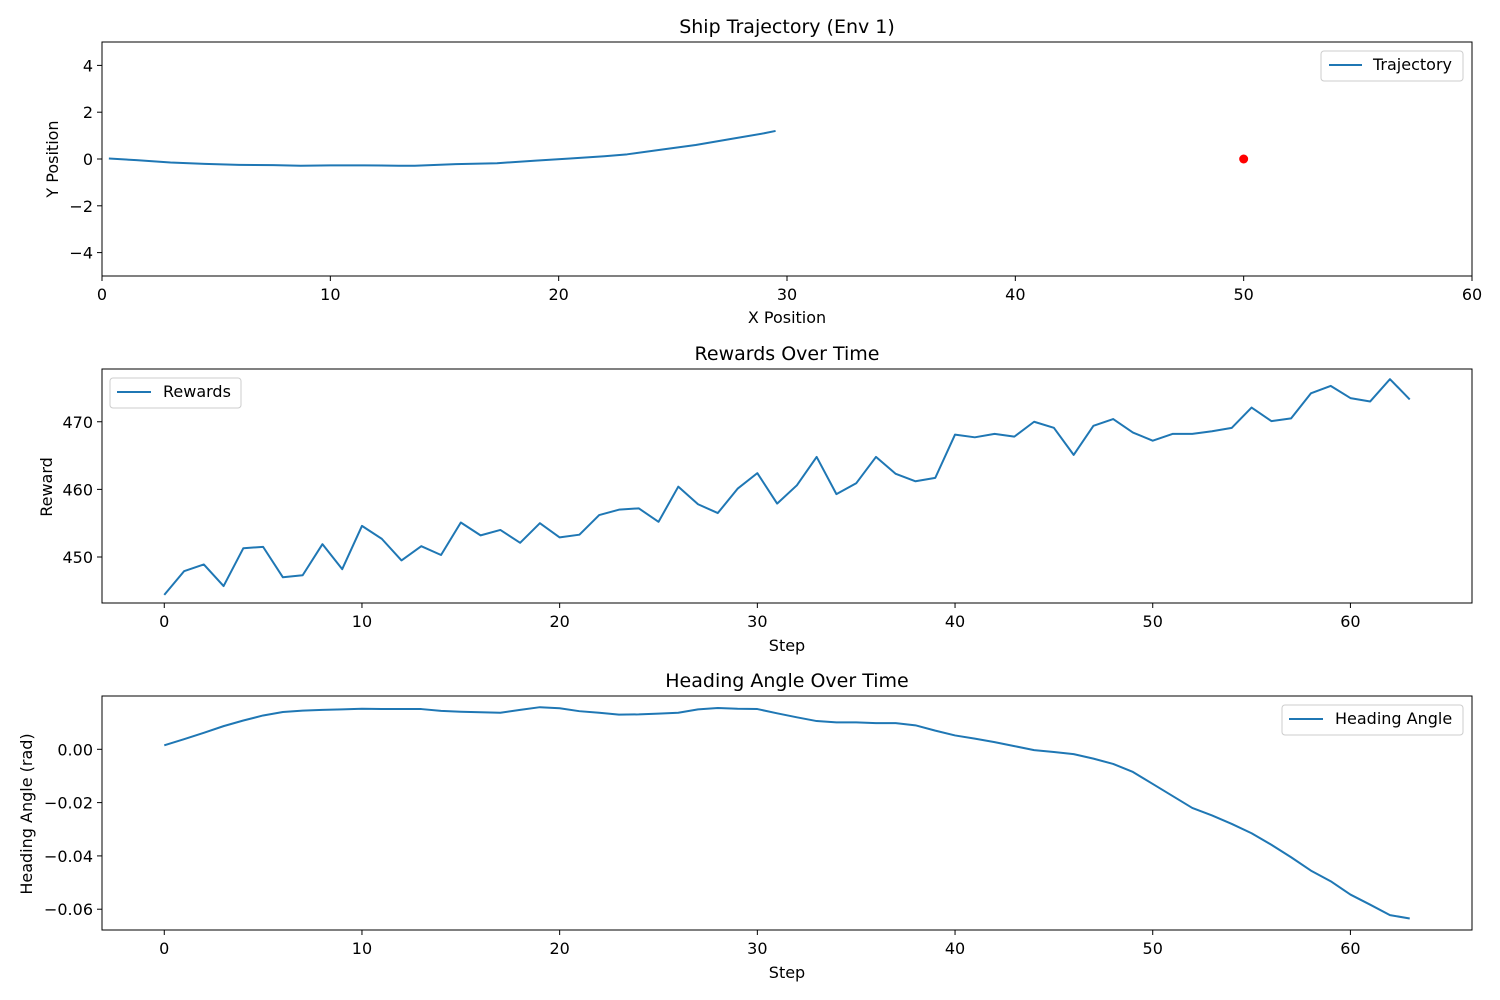 The height and width of the screenshot is (1000, 1500). I want to click on legend-label-heading-angle: Heading Angle, so click(1393, 718).